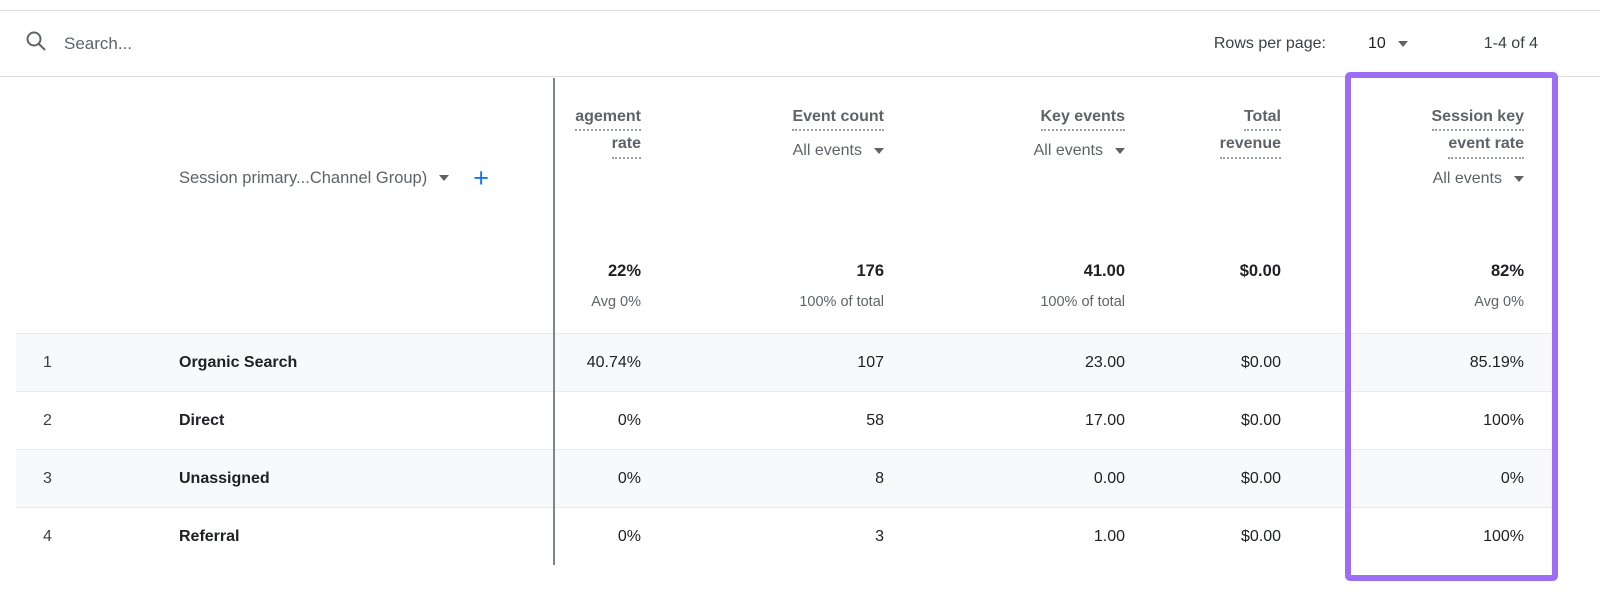 The height and width of the screenshot is (603, 1600). I want to click on column-header-key-events: Key events All events, so click(1004, 163).